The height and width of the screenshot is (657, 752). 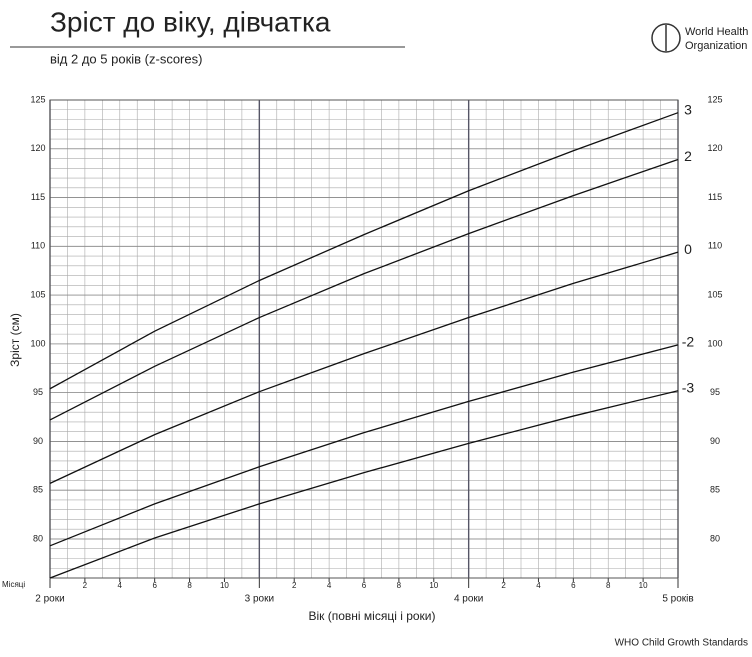 What do you see at coordinates (468, 599) in the screenshot?
I see `x-tick-label: 4 роки` at bounding box center [468, 599].